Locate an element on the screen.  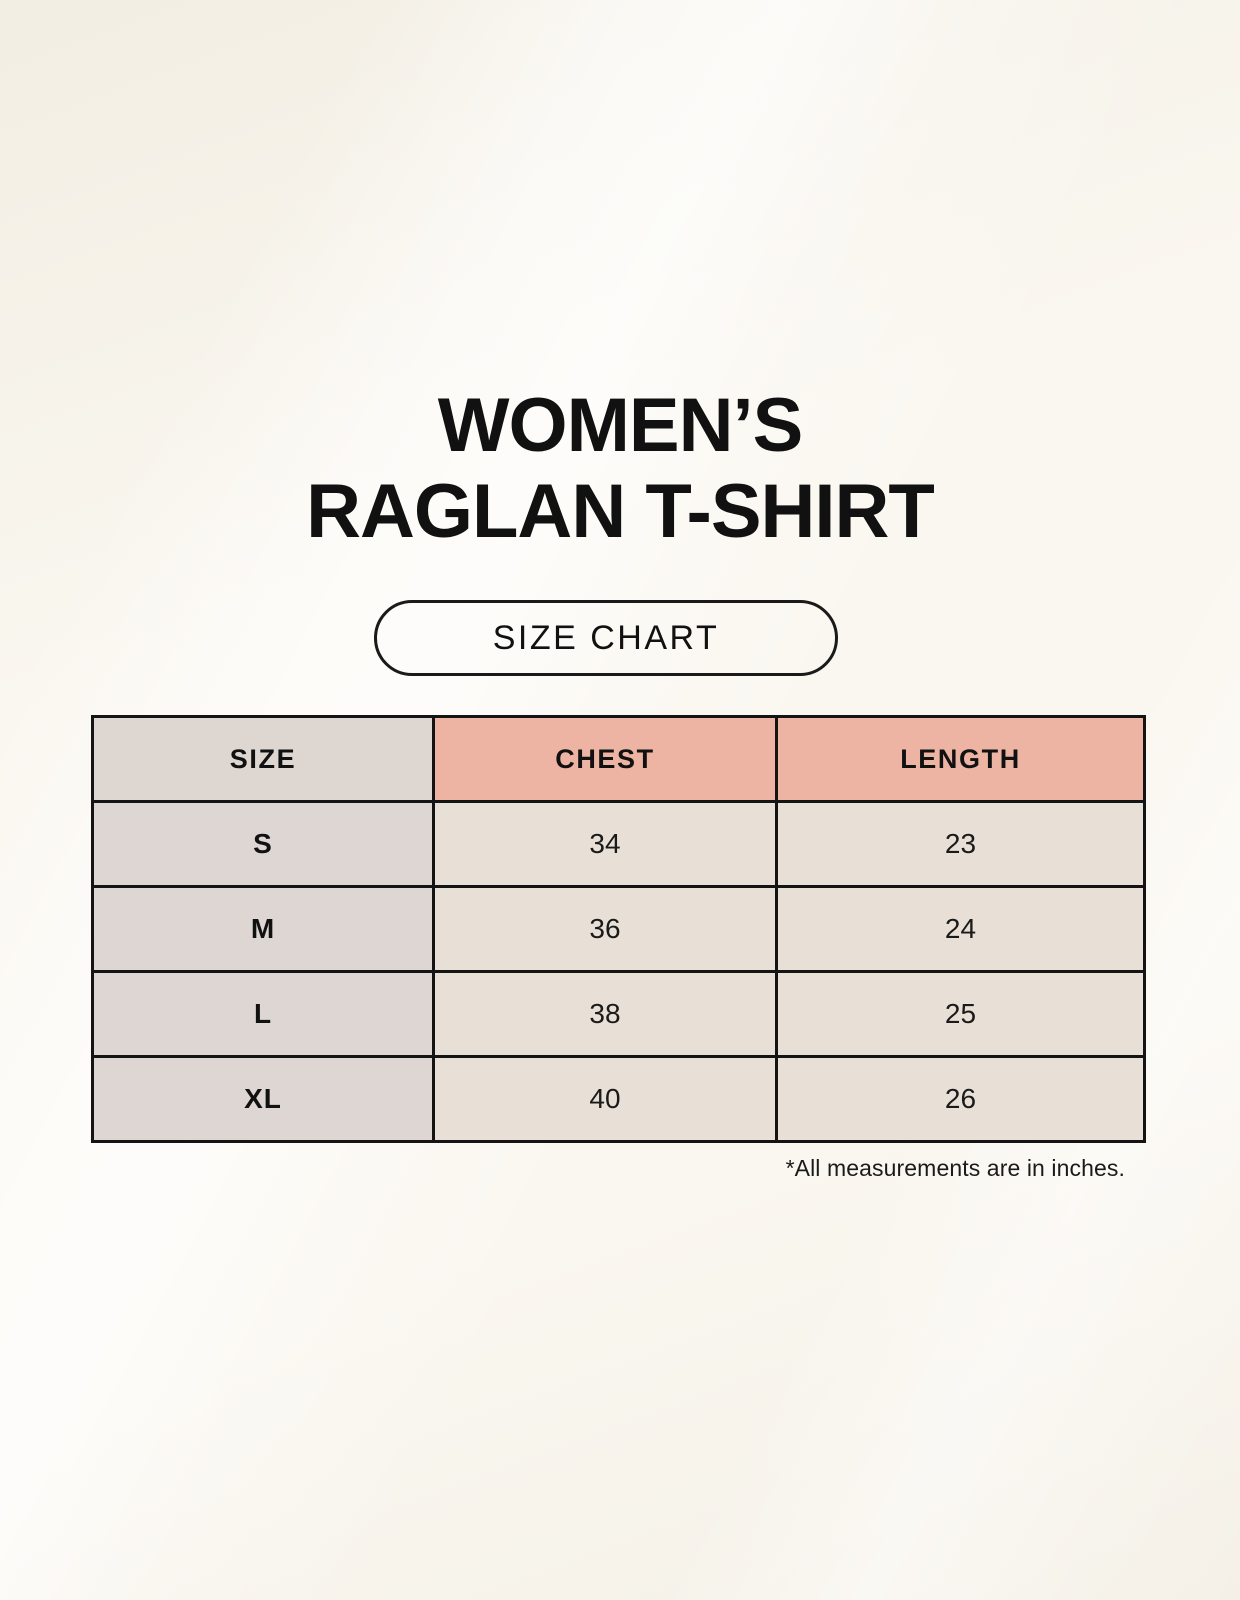
cell-chest: 36 is located at coordinates (605, 929).